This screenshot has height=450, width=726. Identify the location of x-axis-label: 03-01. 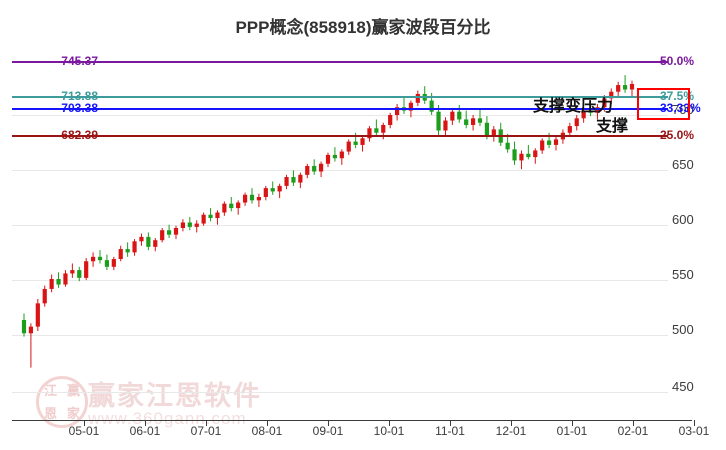
(694, 431).